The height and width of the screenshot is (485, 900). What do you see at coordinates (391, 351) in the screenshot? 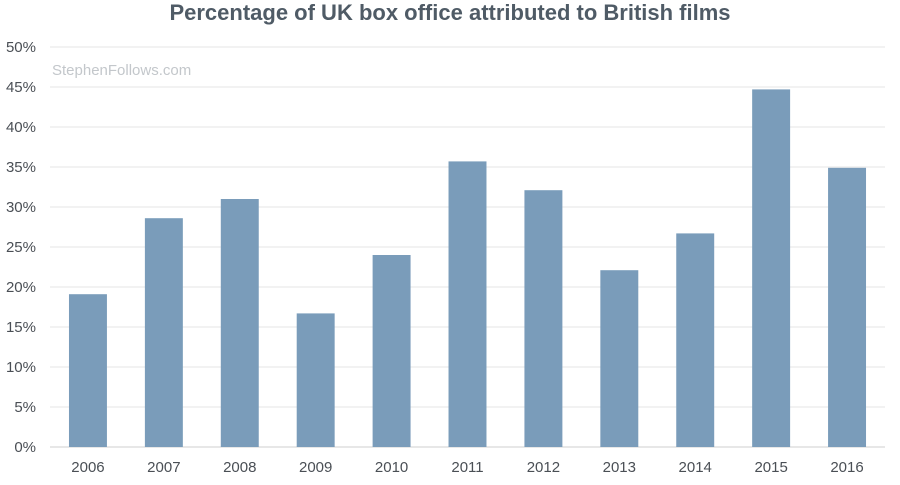
I see `bar-2010` at bounding box center [391, 351].